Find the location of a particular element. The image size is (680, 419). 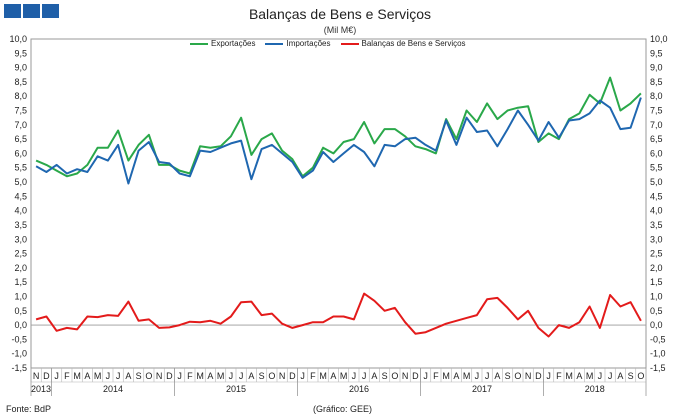

y-tick-label-left: 6,0 is located at coordinates (20, 153).